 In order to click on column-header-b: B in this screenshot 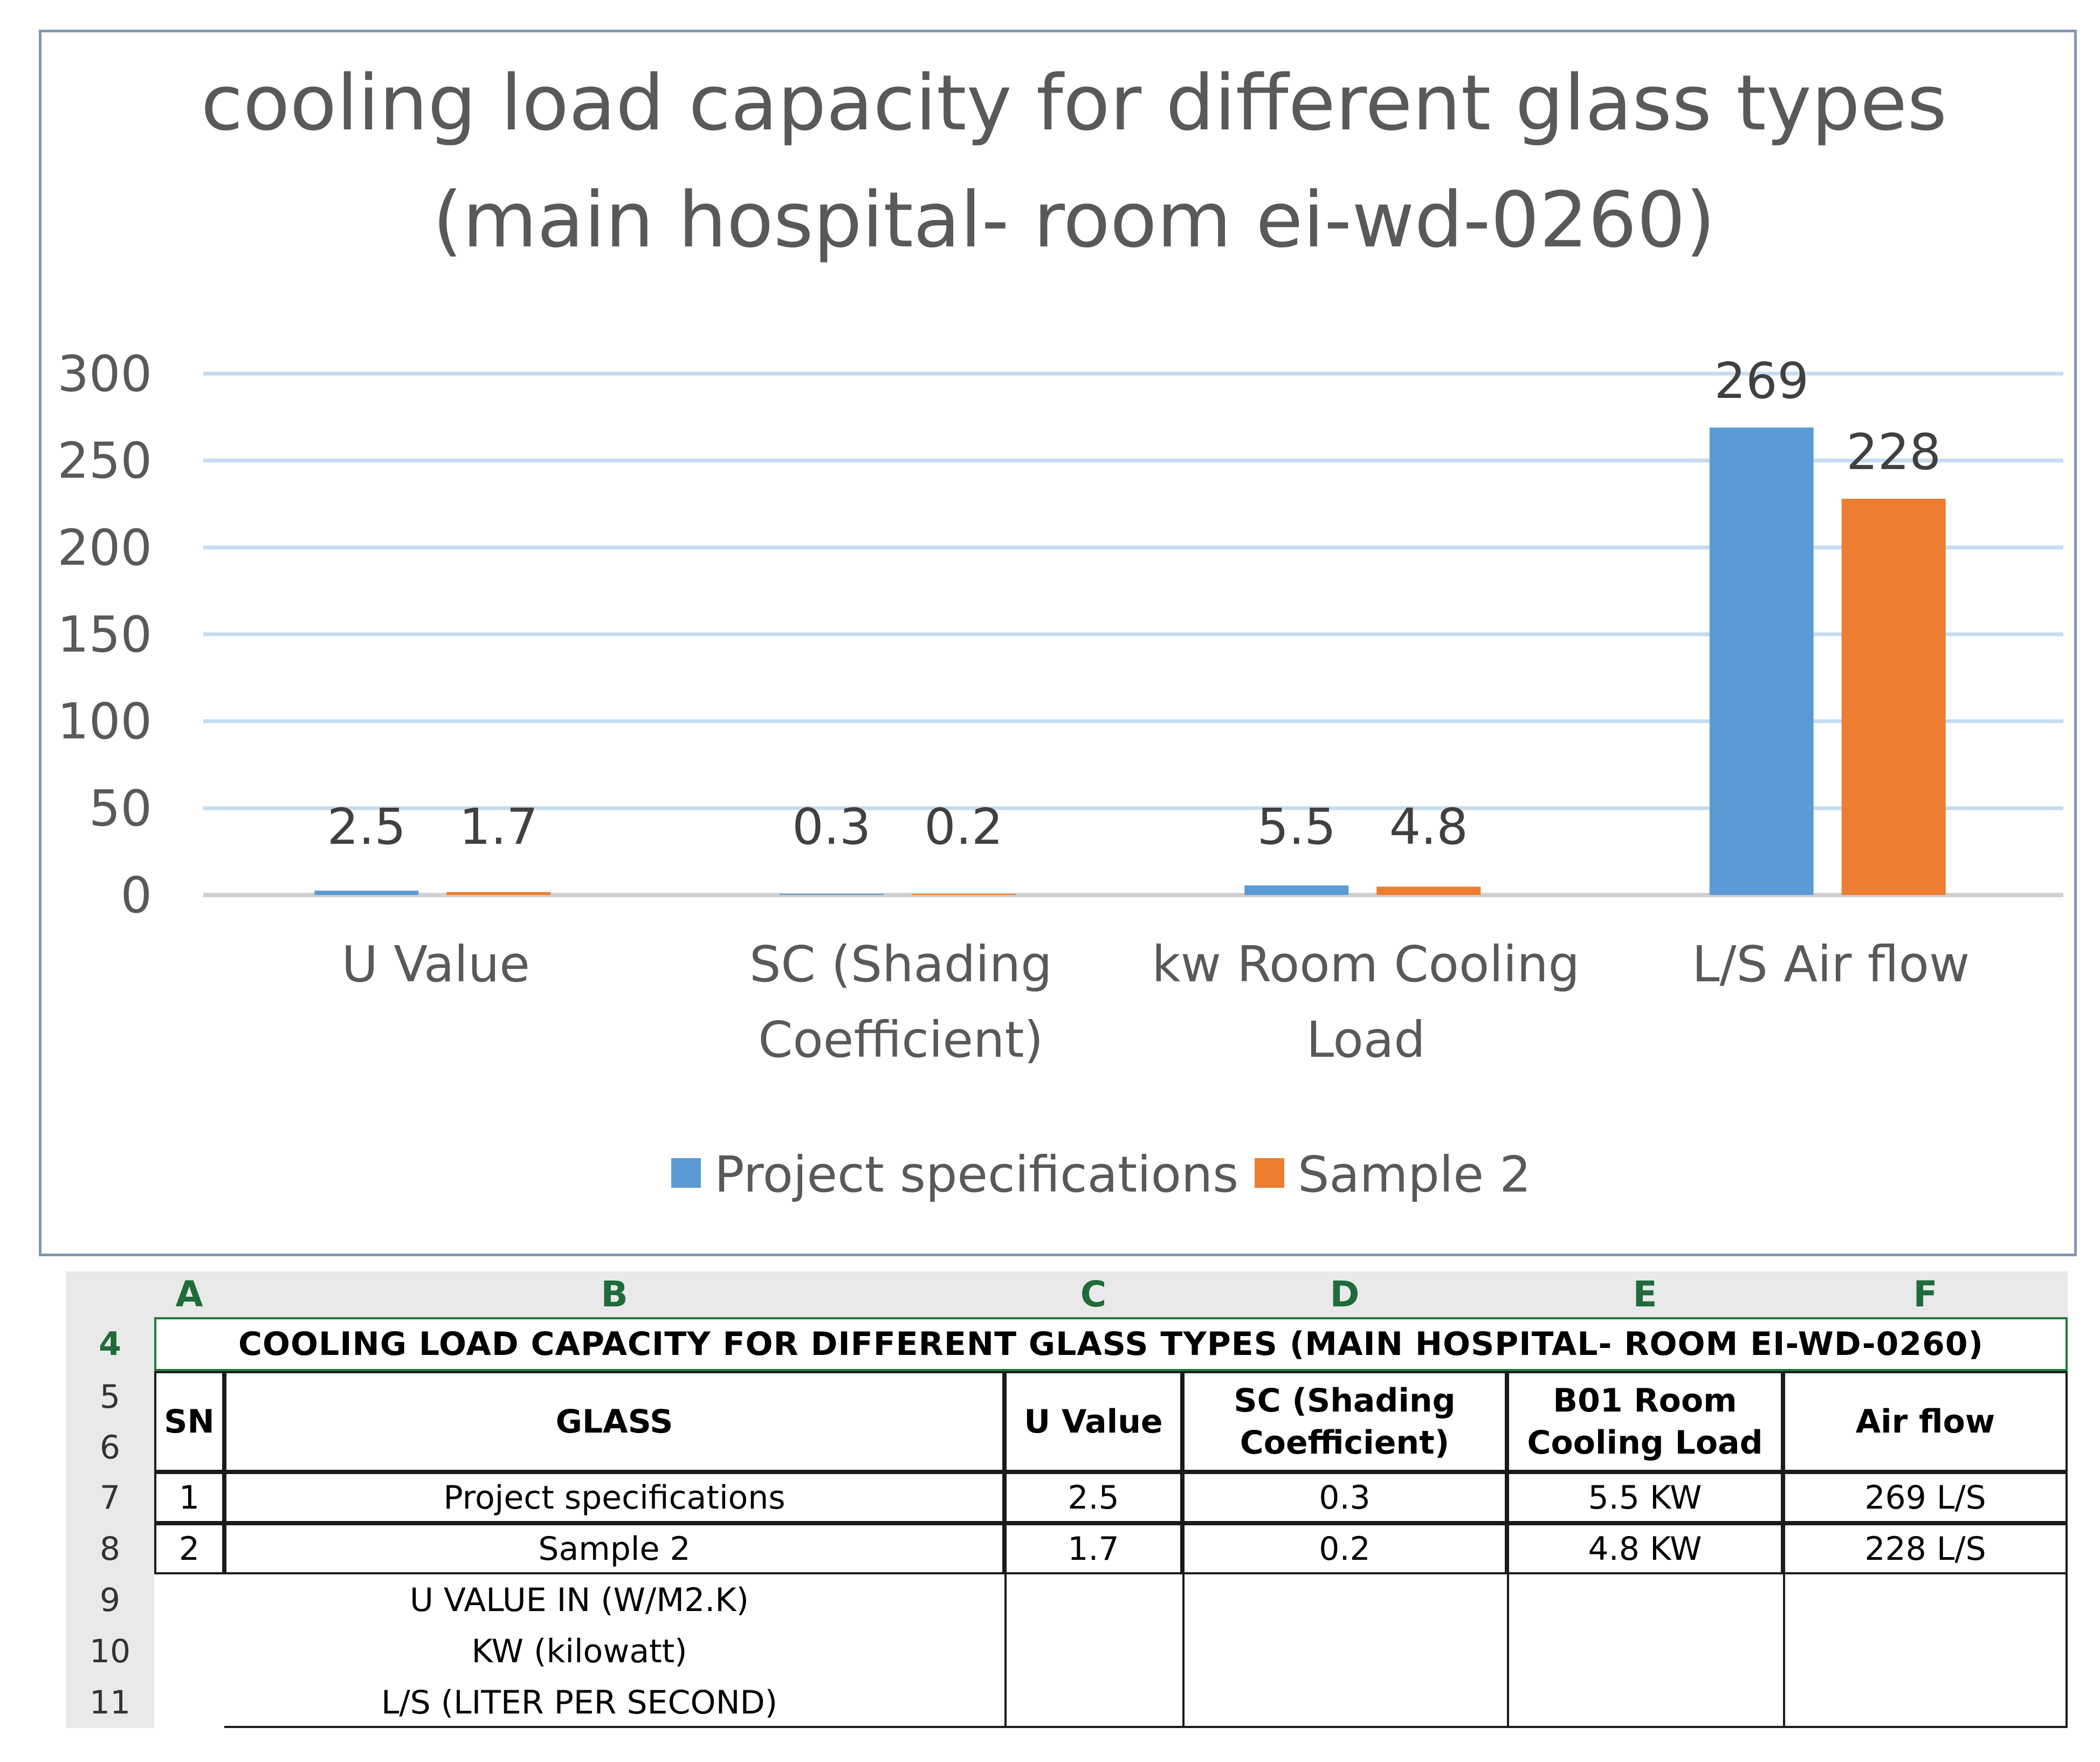, I will do `click(614, 1294)`.